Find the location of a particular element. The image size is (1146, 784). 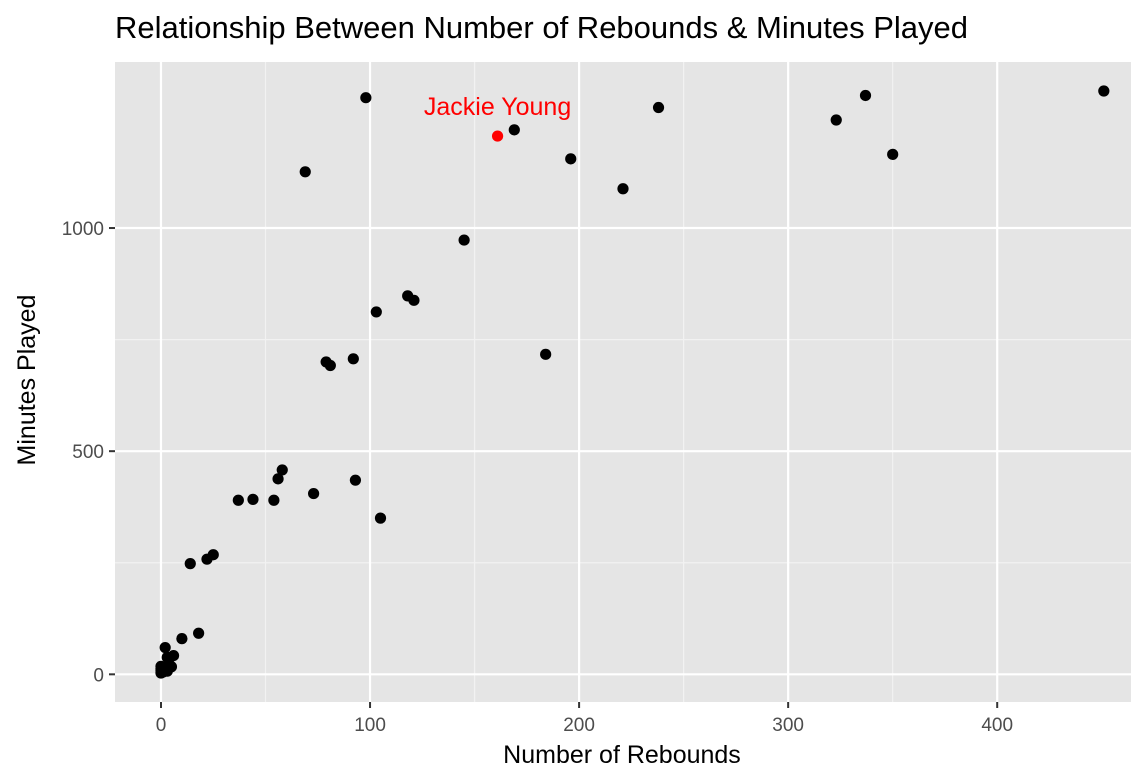

x-axis-ticks: 0 100 200 300 400 is located at coordinates (584, 719).